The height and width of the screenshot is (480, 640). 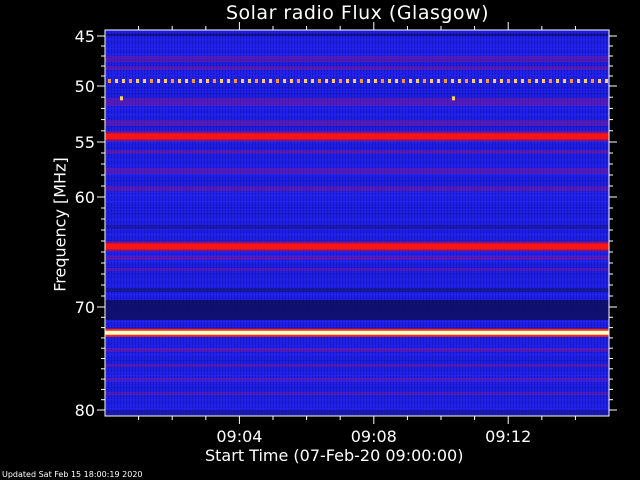 What do you see at coordinates (453, 98) in the screenshot?
I see `bright-point` at bounding box center [453, 98].